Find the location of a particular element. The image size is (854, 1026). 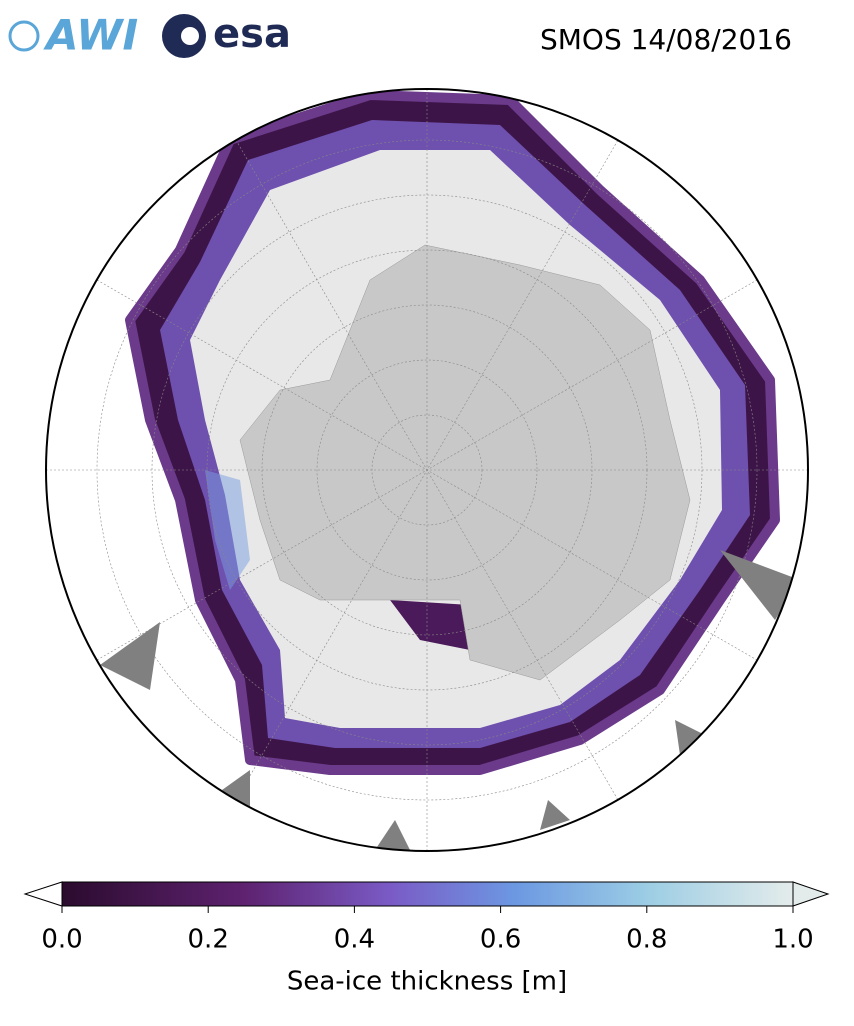

colorbar-extend-low is located at coordinates (43, 894).